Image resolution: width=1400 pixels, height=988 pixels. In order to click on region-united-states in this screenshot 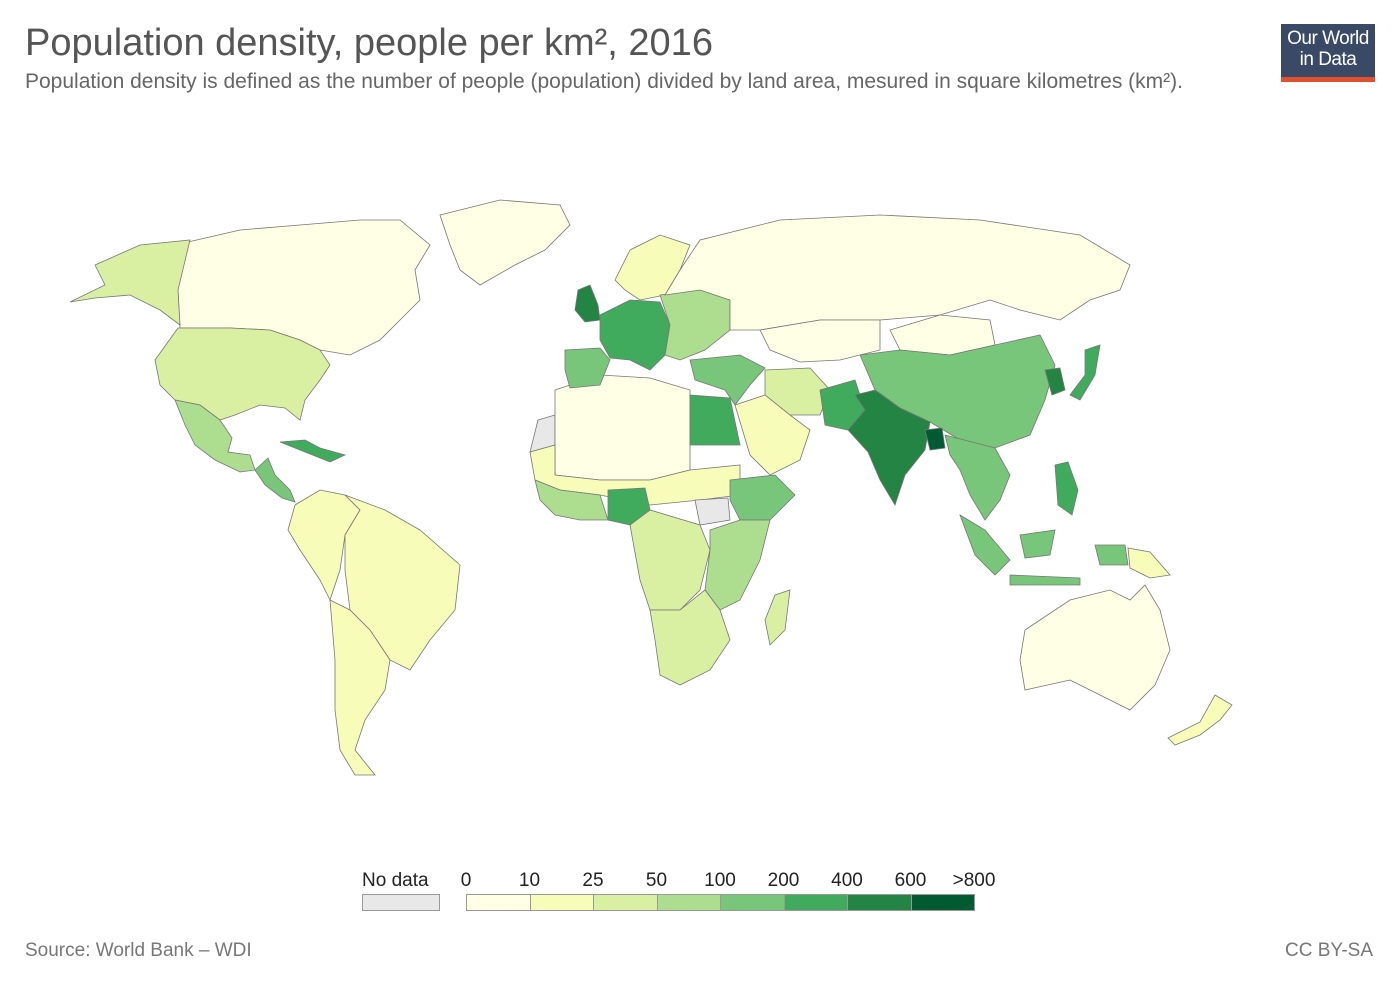, I will do `click(242, 374)`.